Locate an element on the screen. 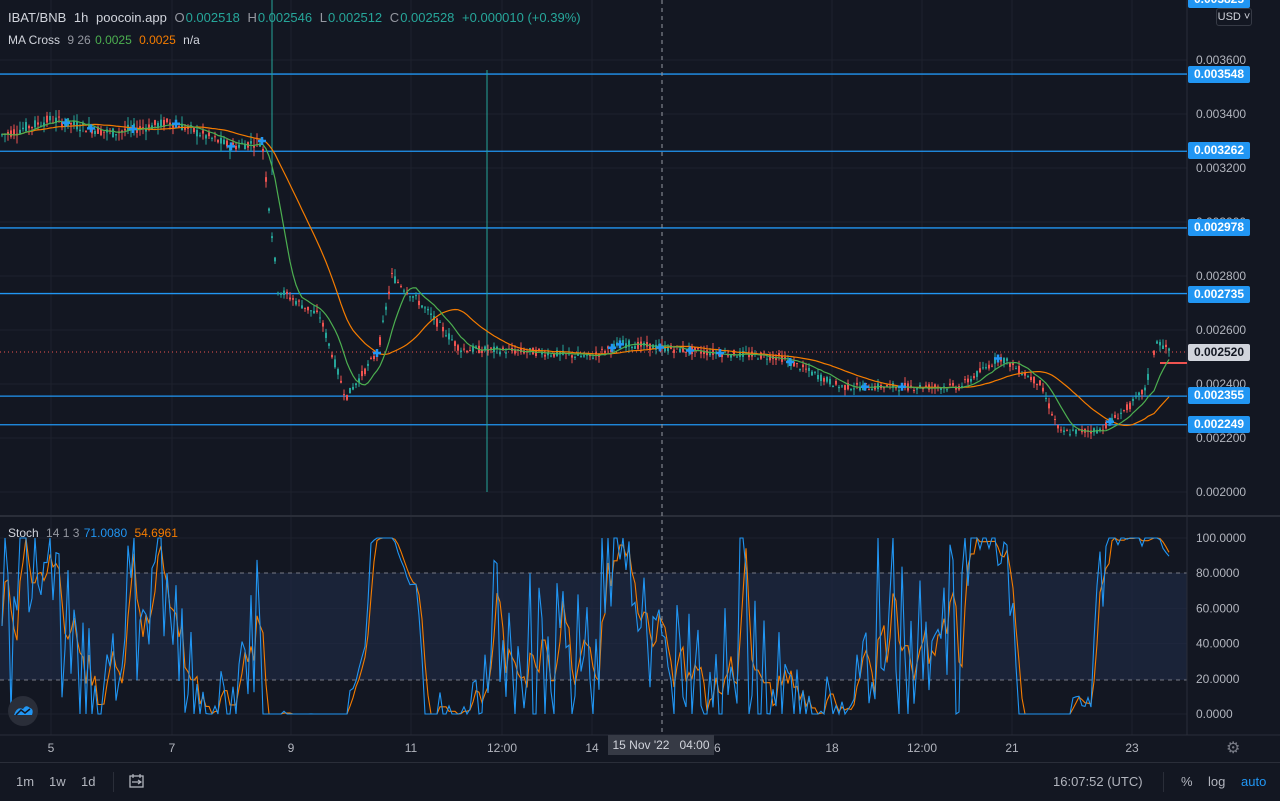  tradingview-logo-icon is located at coordinates (23, 711).